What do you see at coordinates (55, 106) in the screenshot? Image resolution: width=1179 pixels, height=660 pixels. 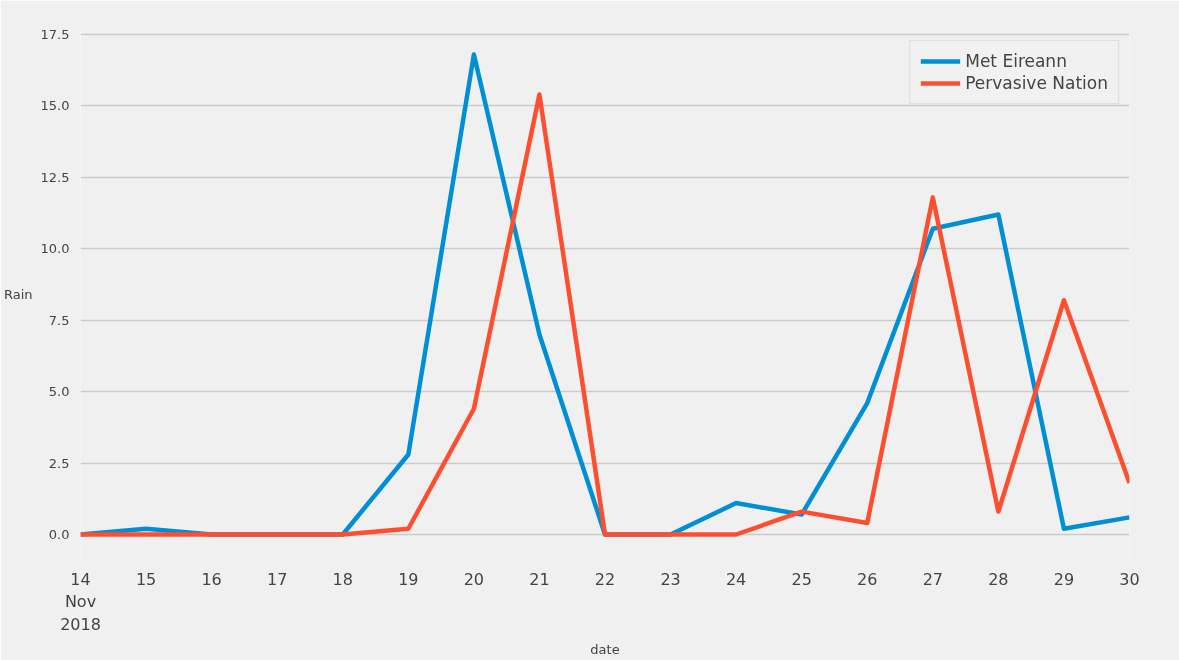 I see `y-tick-label: 15.0` at bounding box center [55, 106].